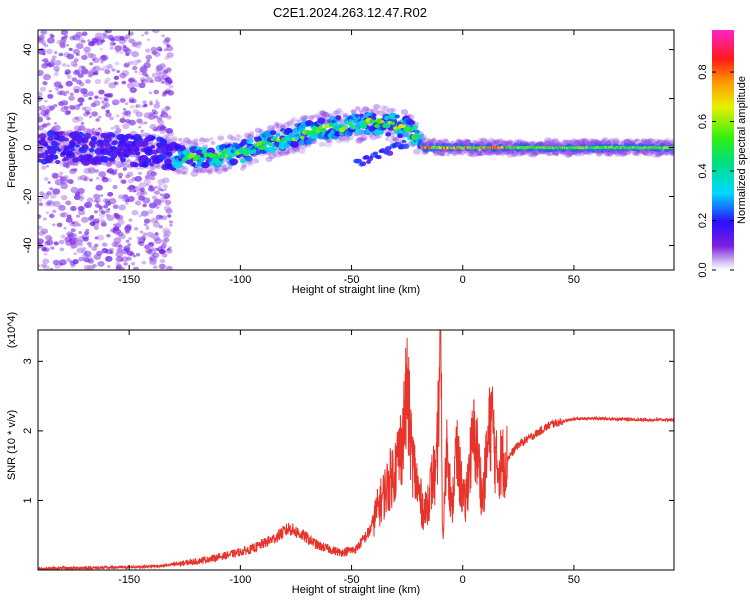  What do you see at coordinates (703, 220) in the screenshot?
I see `colorbar-tick-label: 0.2` at bounding box center [703, 220].